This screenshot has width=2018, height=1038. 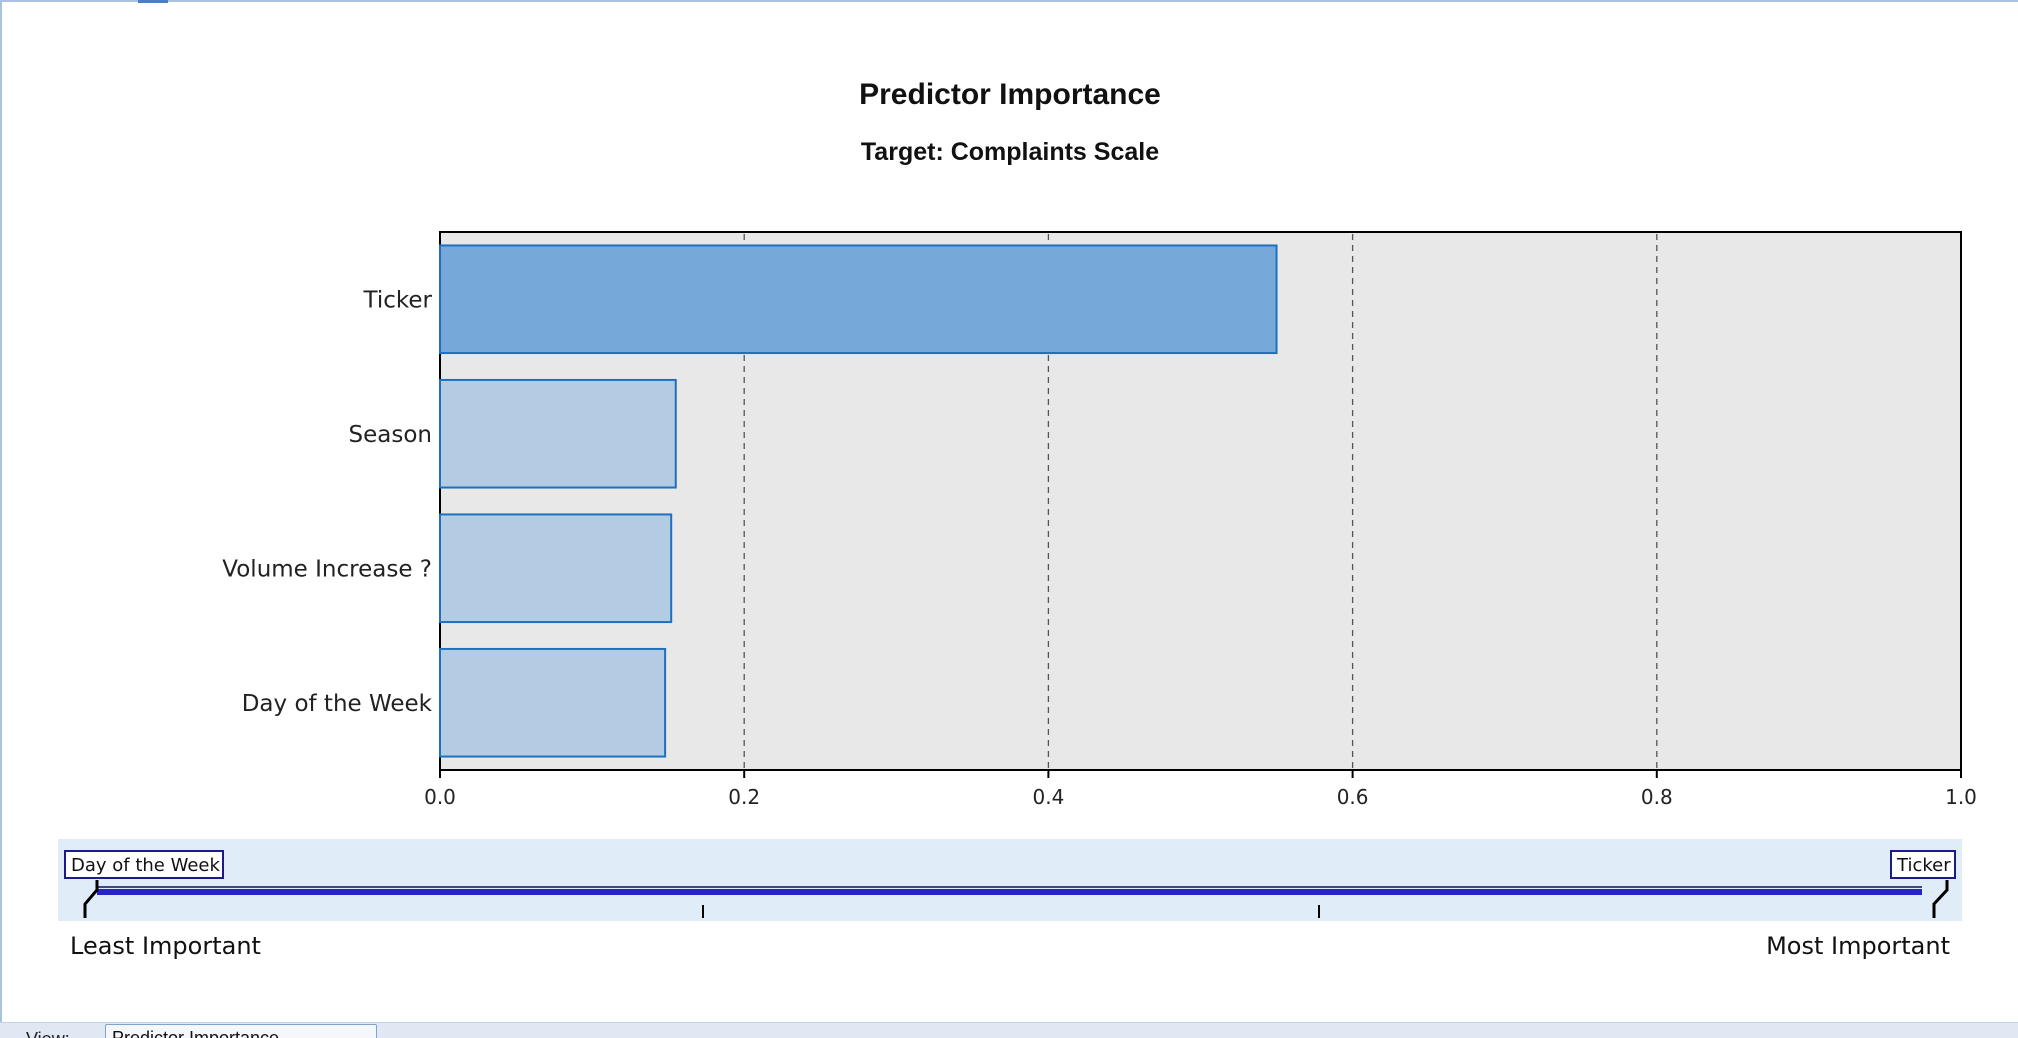 What do you see at coordinates (1009, 1030) in the screenshot?
I see `view-bar` at bounding box center [1009, 1030].